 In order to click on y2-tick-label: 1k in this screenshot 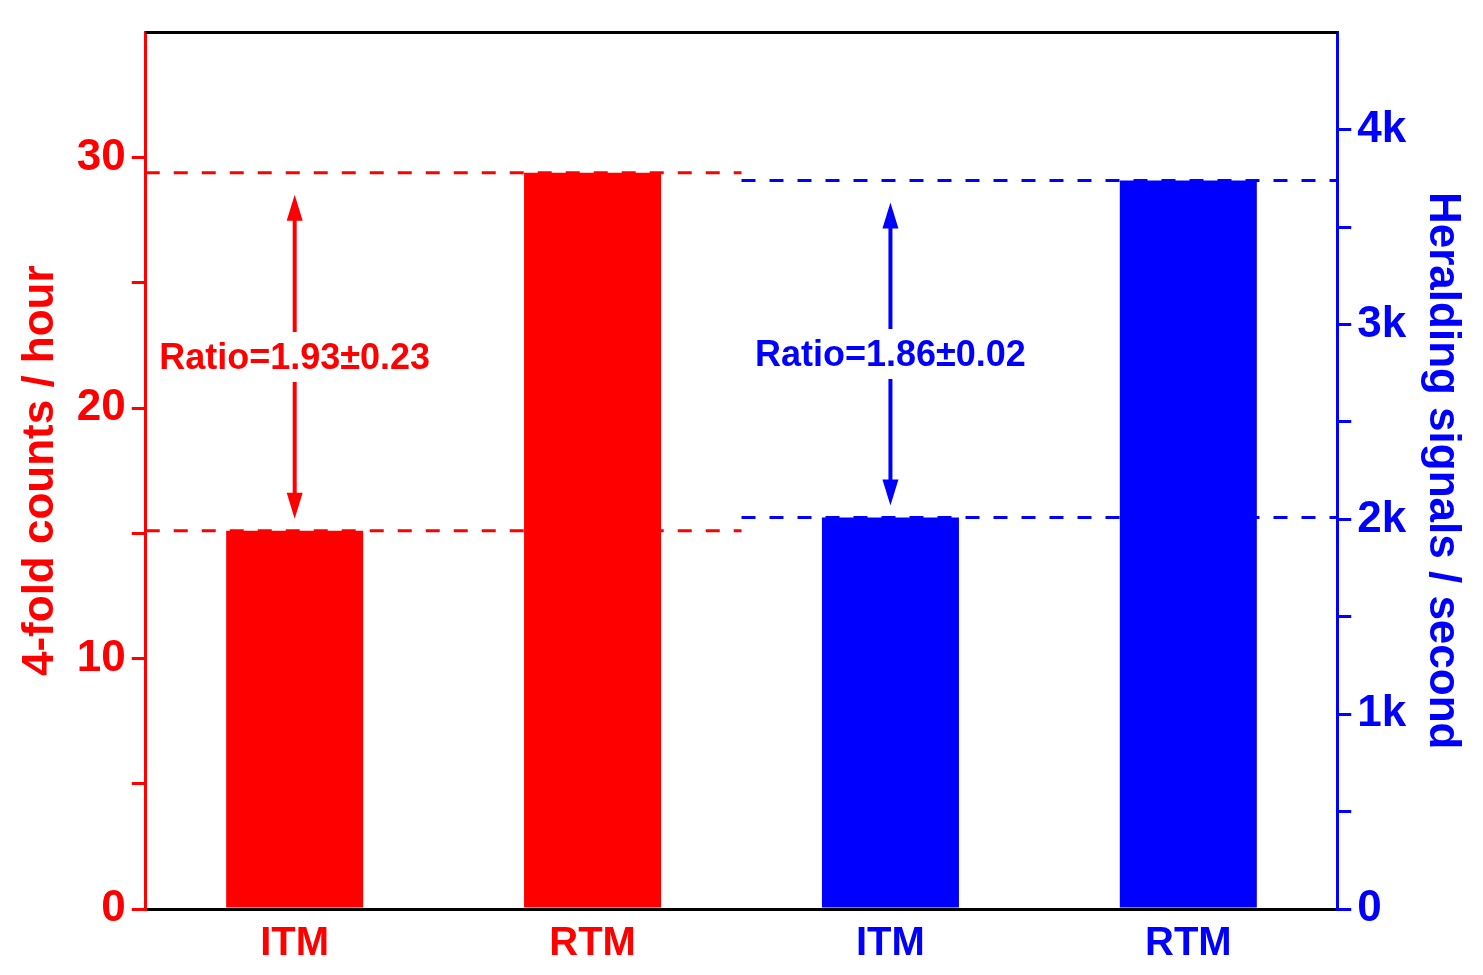, I will do `click(1382, 711)`.